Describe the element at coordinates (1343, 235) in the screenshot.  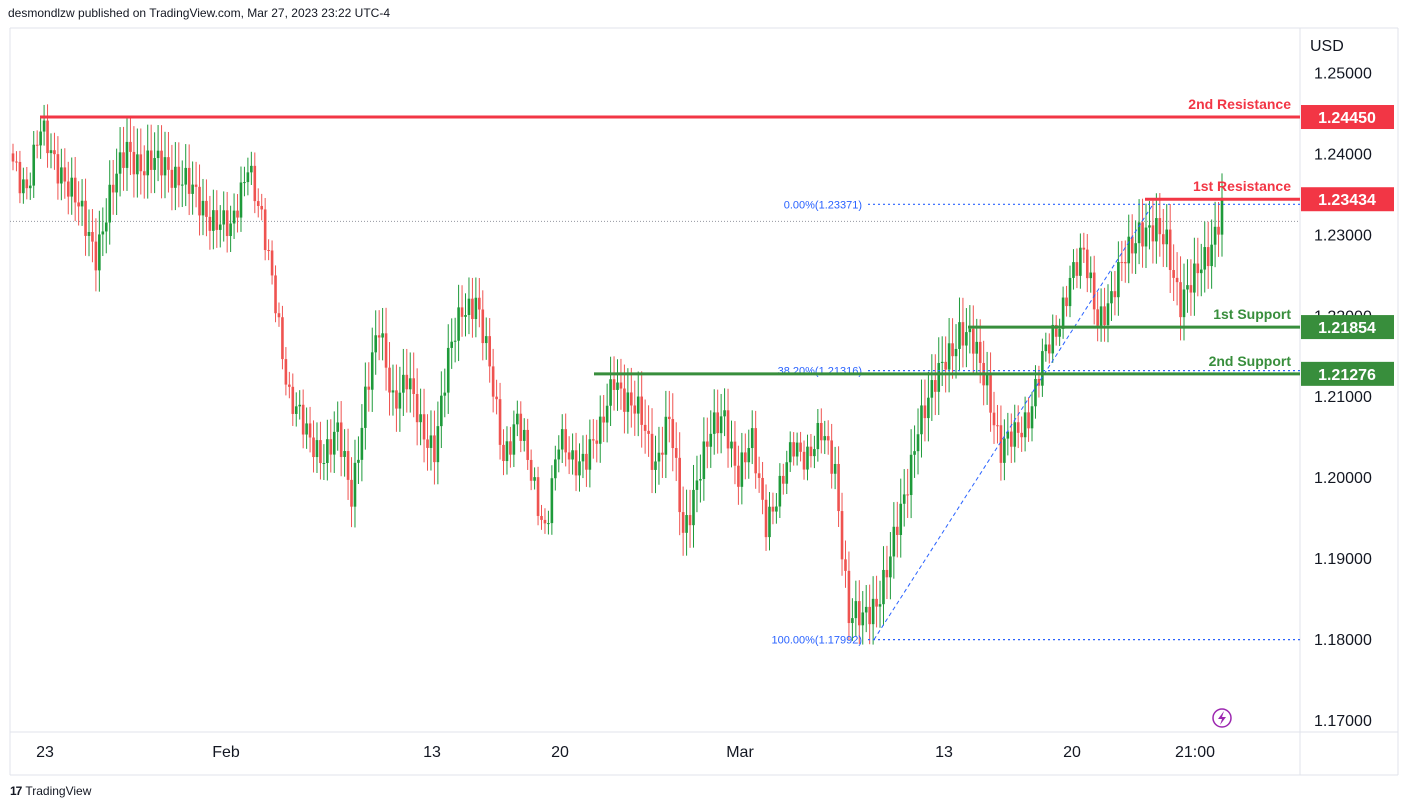
I see `price-tick-label: 1.23000` at that location.